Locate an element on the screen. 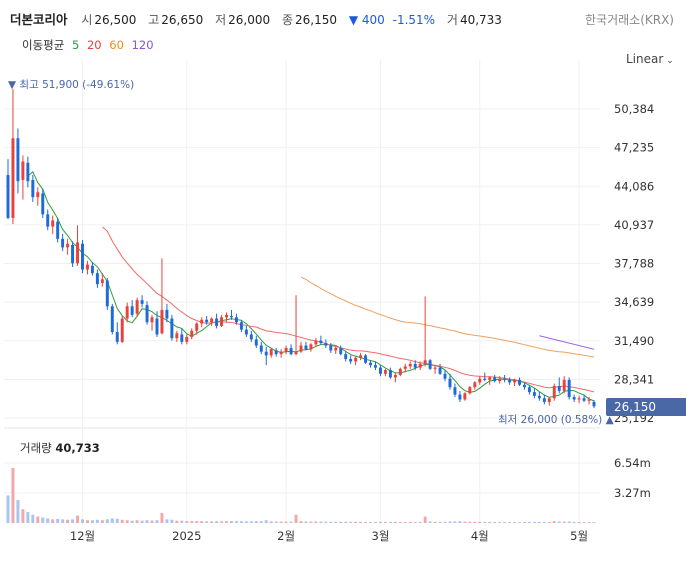  x-tick-label: 12월 is located at coordinates (82, 536).